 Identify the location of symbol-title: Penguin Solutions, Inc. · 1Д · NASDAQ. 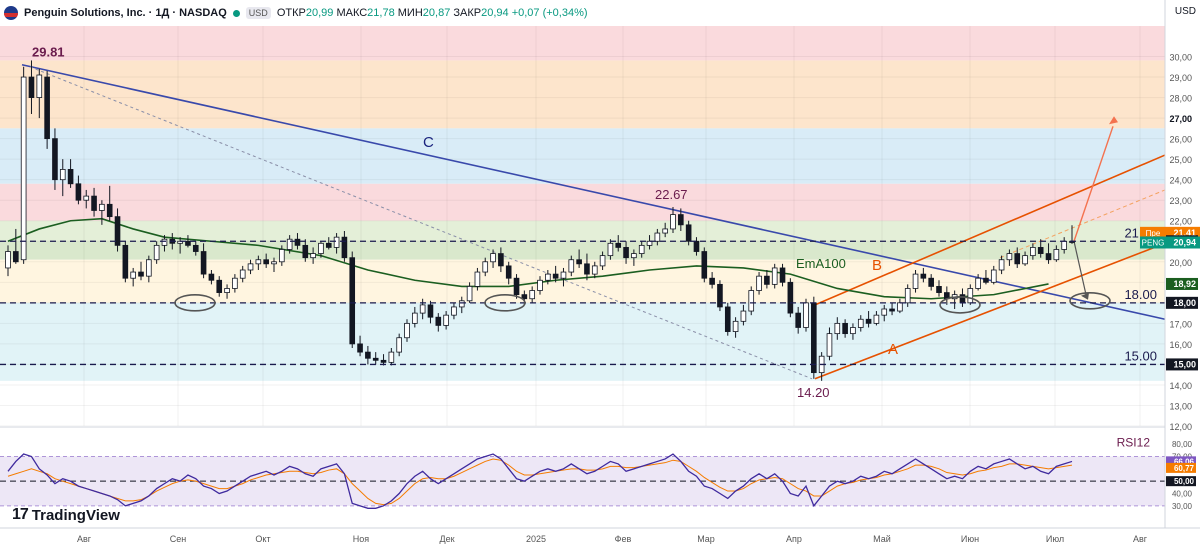
(125, 13).